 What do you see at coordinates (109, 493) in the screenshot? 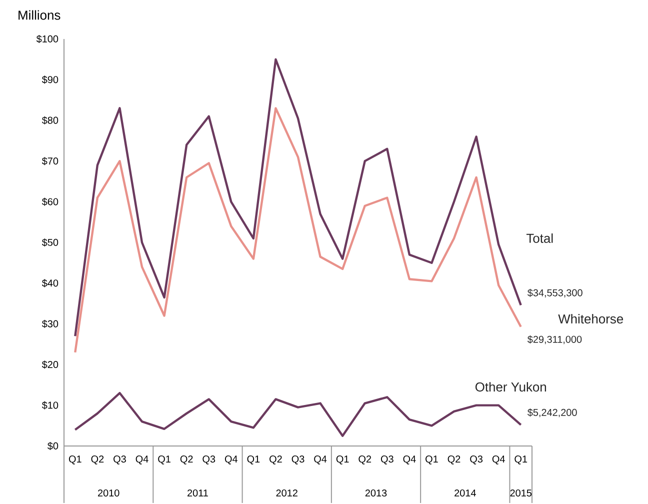
I see `text: 2010` at bounding box center [109, 493].